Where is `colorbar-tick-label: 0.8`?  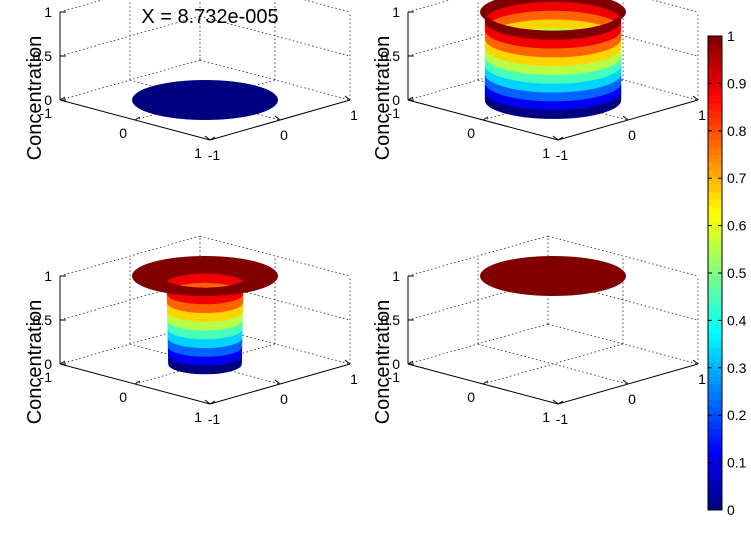
colorbar-tick-label: 0.8 is located at coordinates (737, 131).